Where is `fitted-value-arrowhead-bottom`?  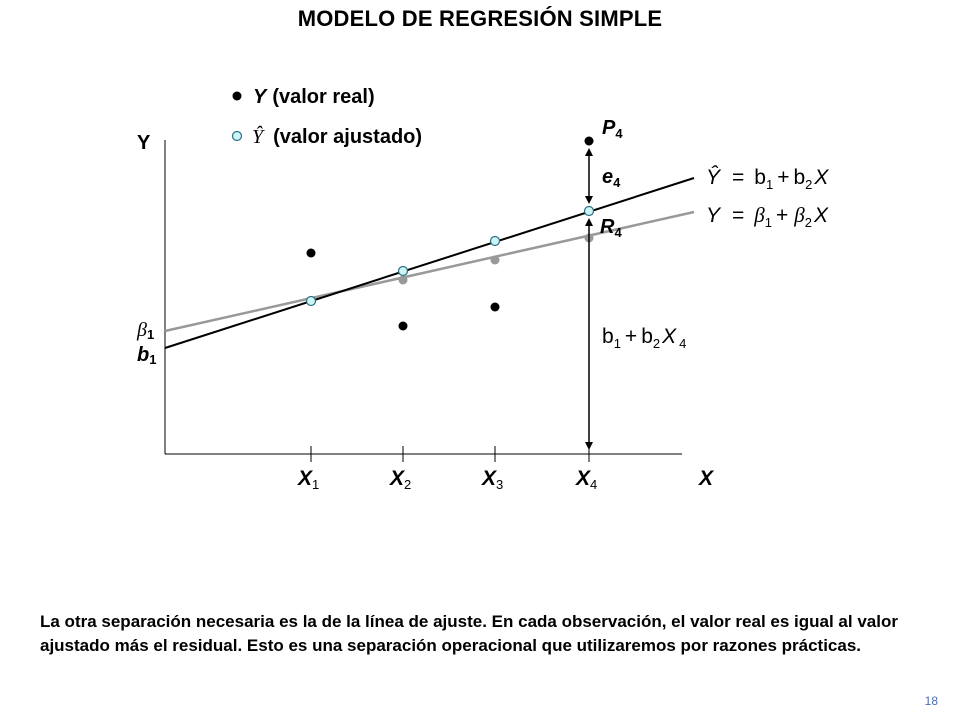 fitted-value-arrowhead-bottom is located at coordinates (589, 446).